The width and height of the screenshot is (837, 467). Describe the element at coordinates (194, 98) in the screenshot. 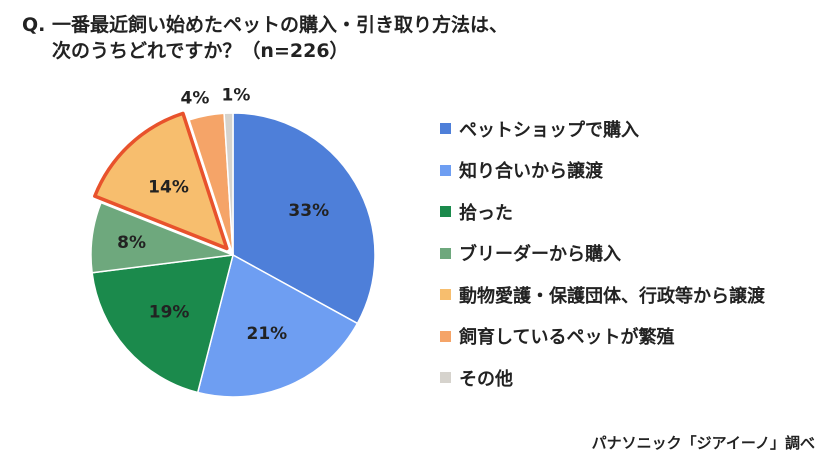

I see `slice-label-6: 4%` at that location.